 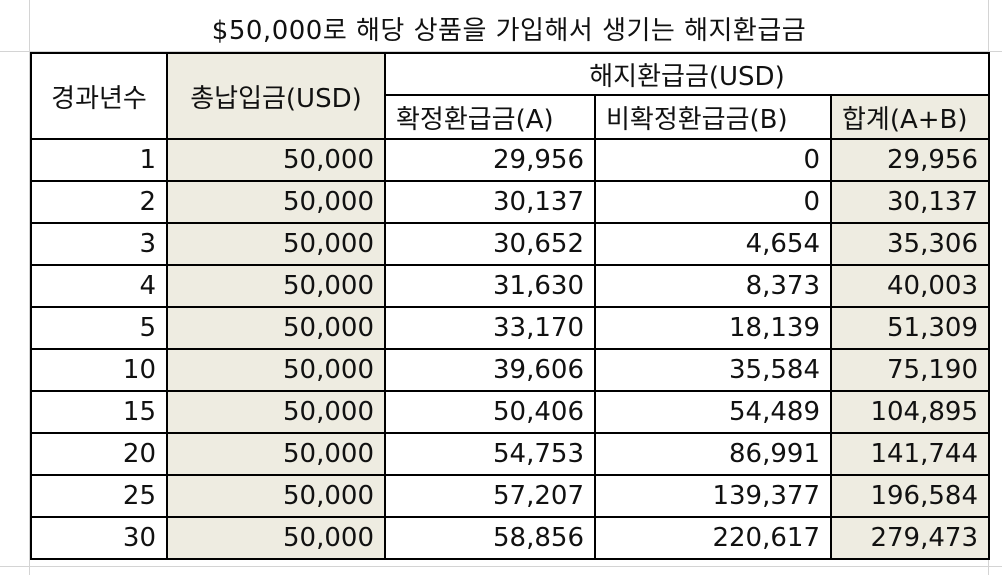 I want to click on cell-year: 2, so click(x=99, y=202).